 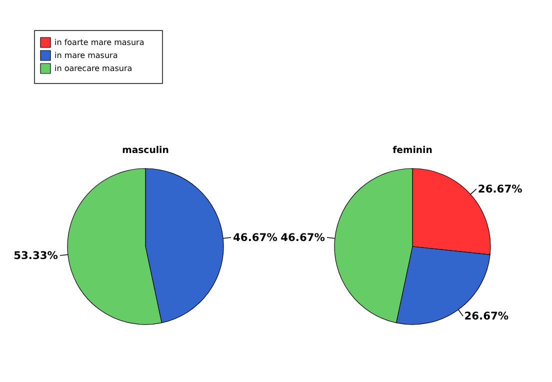 I want to click on legend-label: in mare masura, so click(x=86, y=55).